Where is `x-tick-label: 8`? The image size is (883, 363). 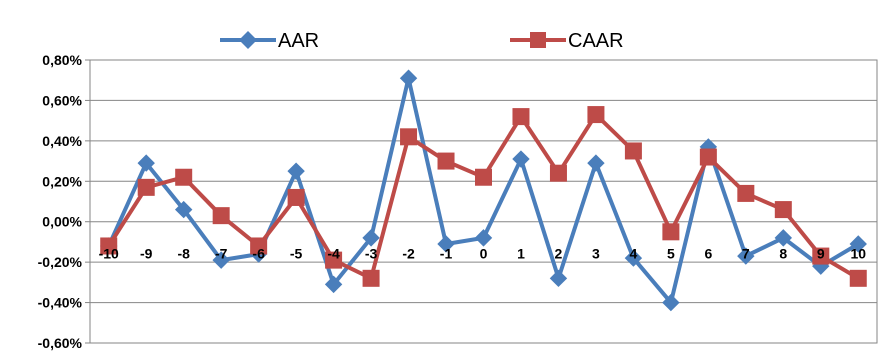 x-tick-label: 8 is located at coordinates (783, 254).